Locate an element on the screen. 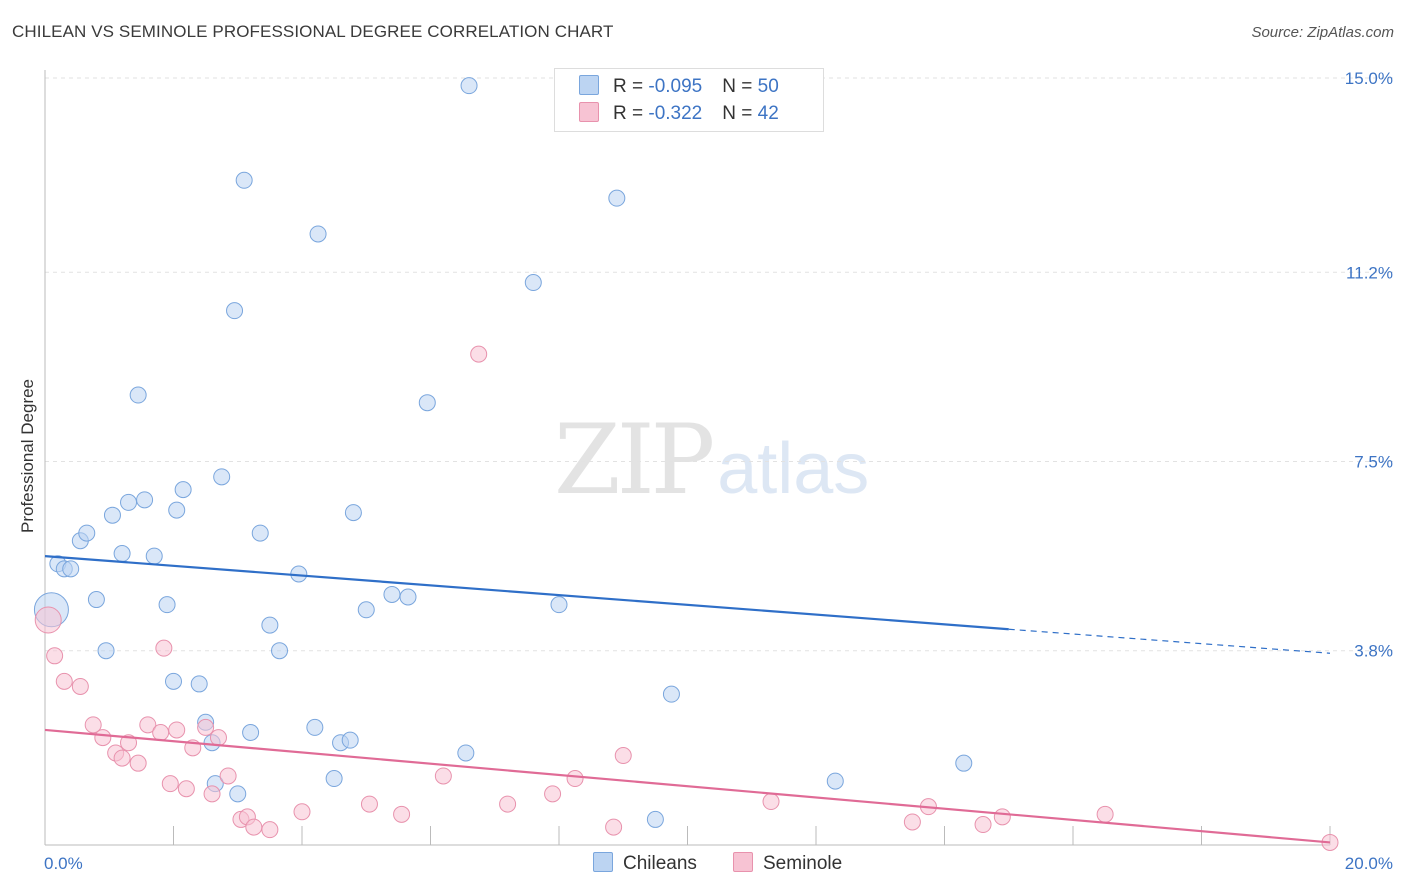 The width and height of the screenshot is (1406, 892). seminole-trend-line is located at coordinates (687, 786).